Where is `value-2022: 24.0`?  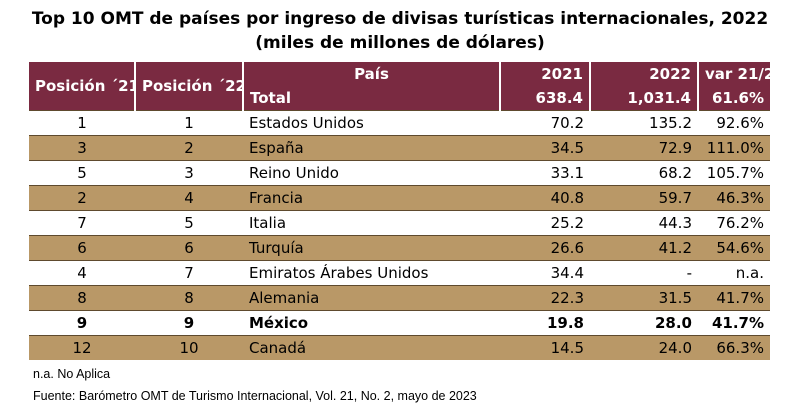
value-2022: 24.0 is located at coordinates (644, 347).